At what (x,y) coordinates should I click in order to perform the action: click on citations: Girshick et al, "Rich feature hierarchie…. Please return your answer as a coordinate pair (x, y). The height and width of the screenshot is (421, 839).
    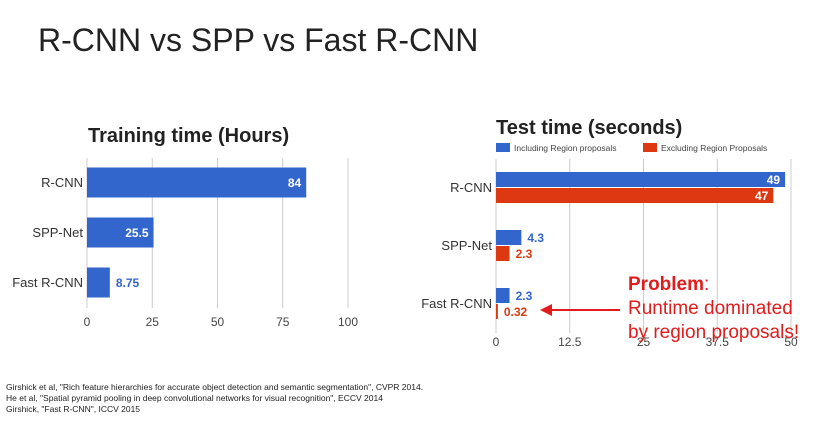
    Looking at the image, I should click on (214, 398).